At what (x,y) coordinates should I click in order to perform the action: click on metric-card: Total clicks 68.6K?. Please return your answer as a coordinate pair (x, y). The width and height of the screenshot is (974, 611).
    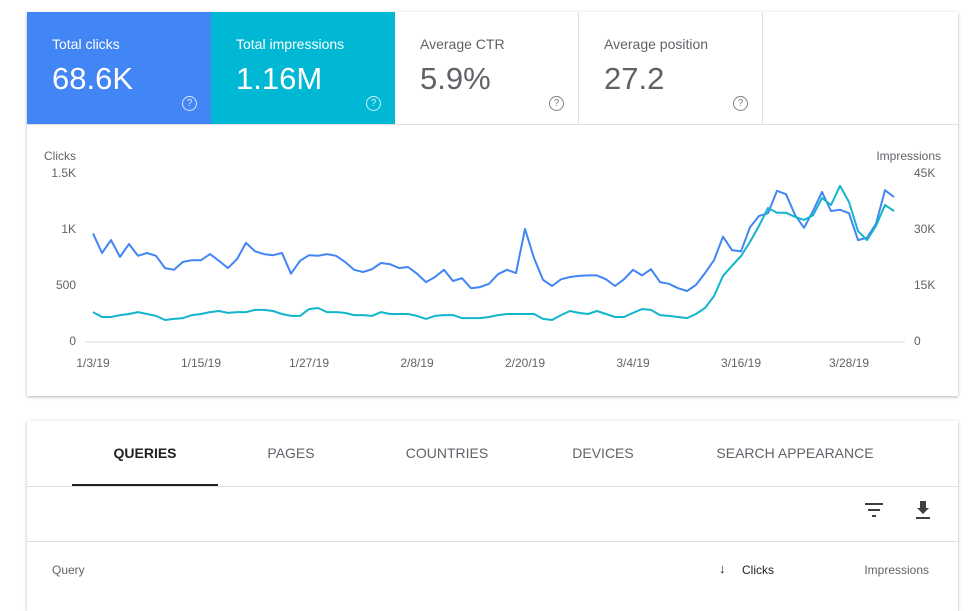
    Looking at the image, I should click on (119, 68).